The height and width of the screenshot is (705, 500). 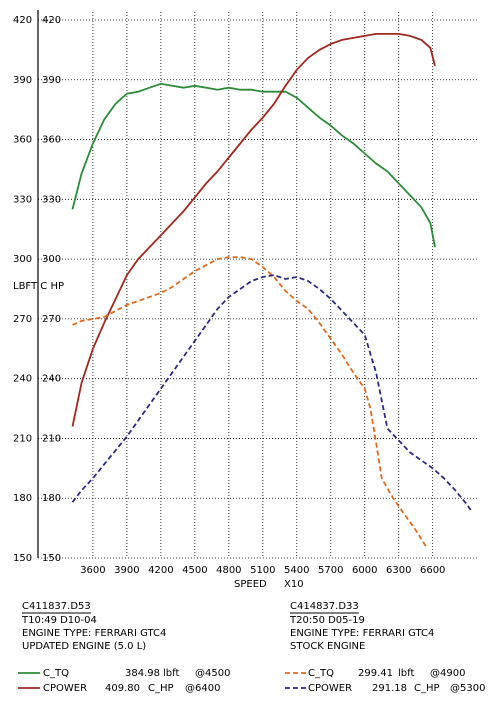 I want to click on x-tick-label: 3900, so click(x=126, y=570).